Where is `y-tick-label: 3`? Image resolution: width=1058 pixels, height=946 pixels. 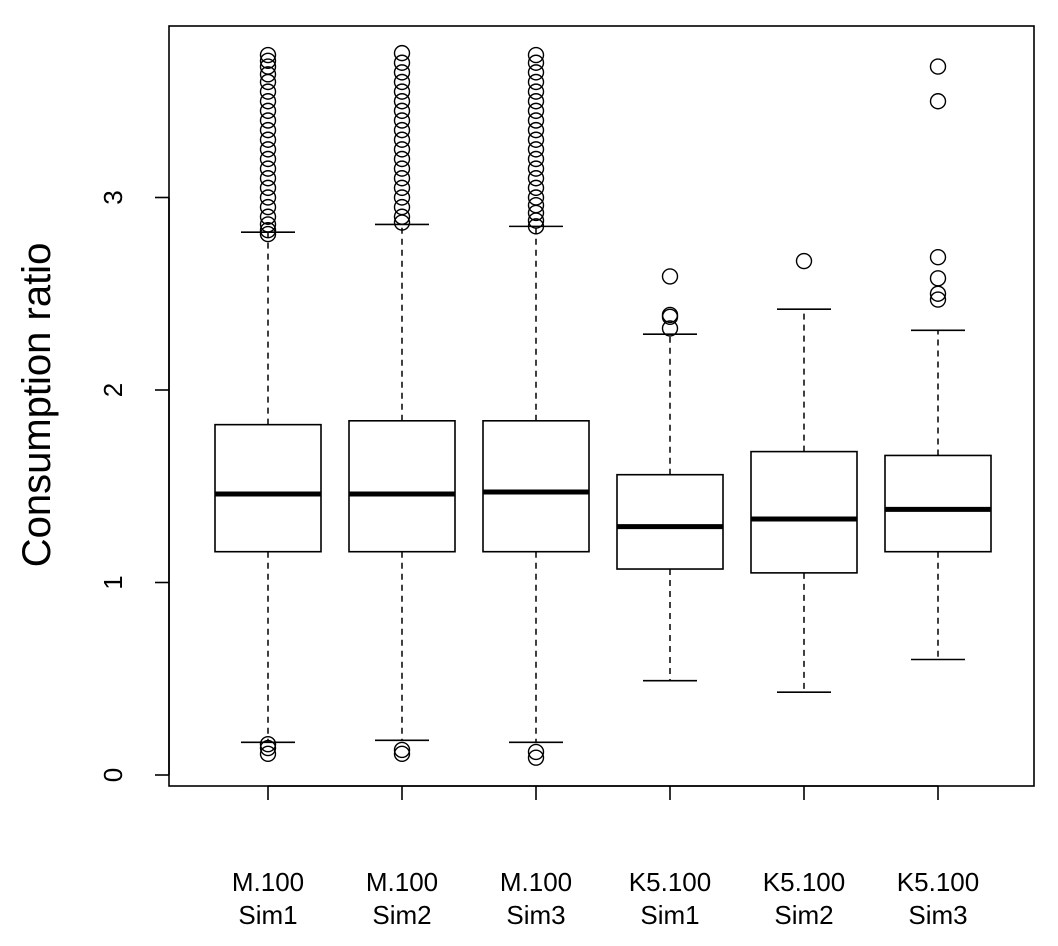 y-tick-label: 3 is located at coordinates (113, 197).